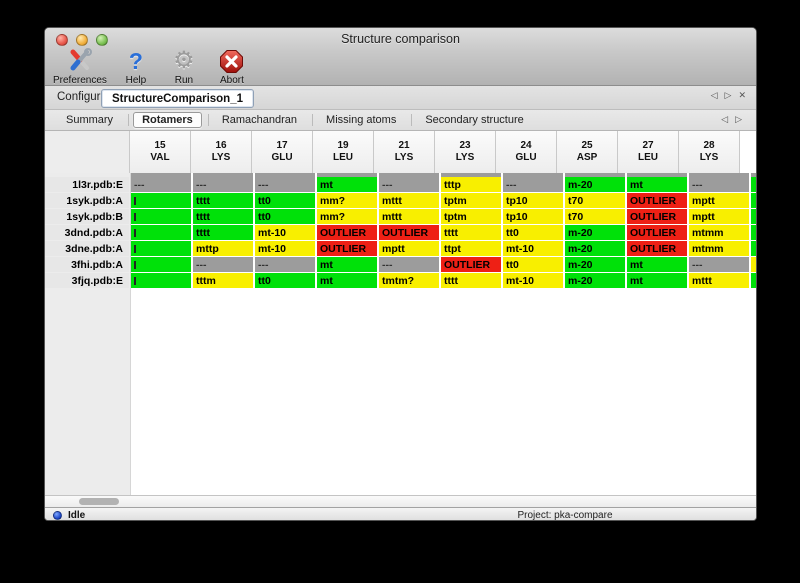 Image resolution: width=800 pixels, height=583 pixels. I want to click on tabs-chevron-left-icon: ◁, so click(725, 119).